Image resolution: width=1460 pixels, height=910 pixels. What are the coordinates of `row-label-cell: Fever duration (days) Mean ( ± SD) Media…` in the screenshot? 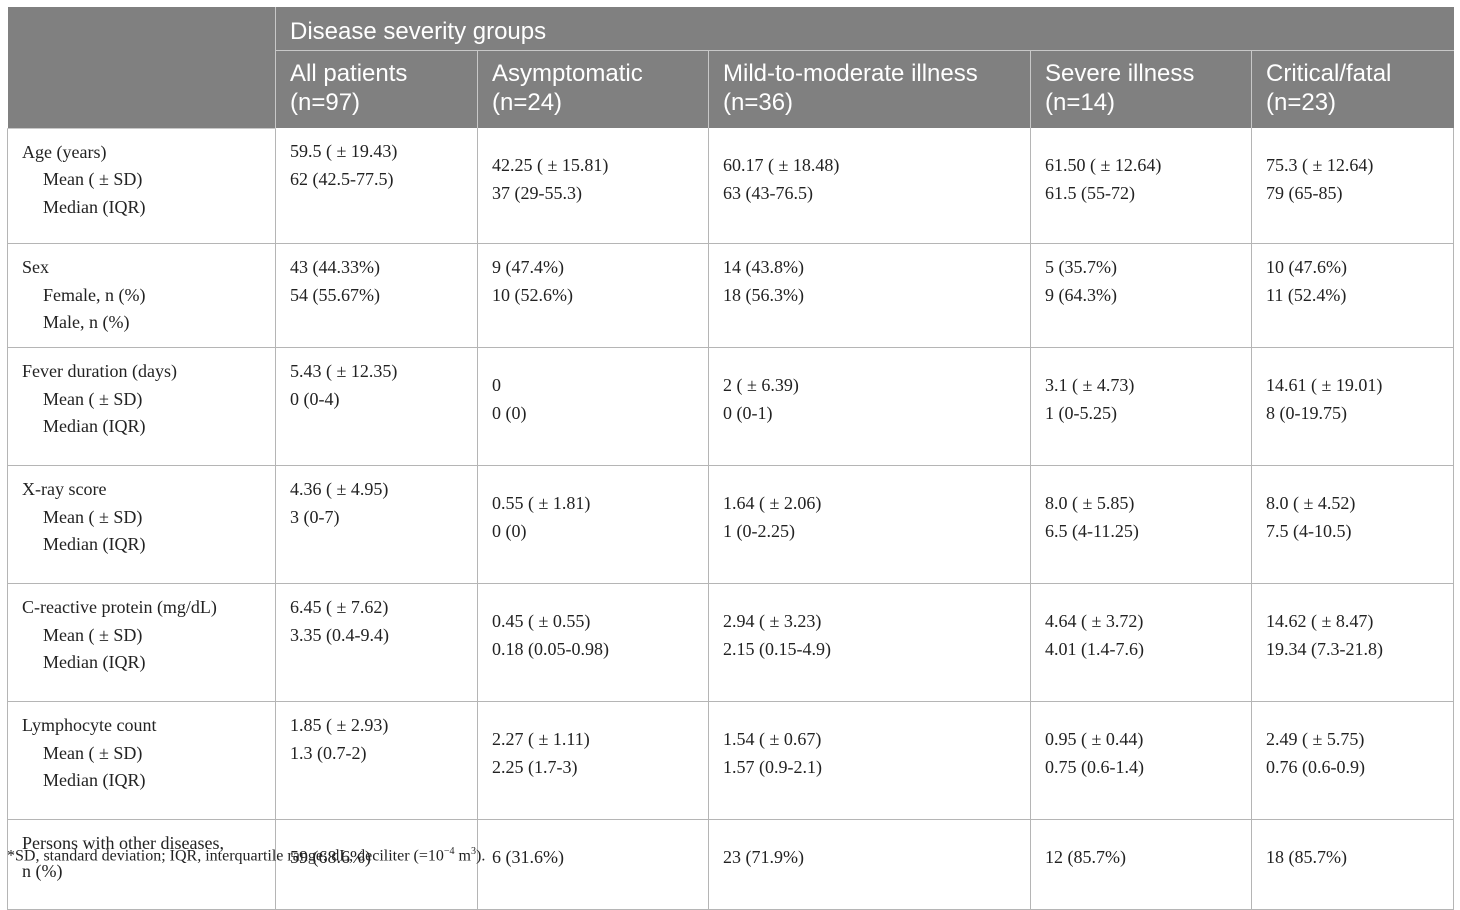 It's located at (141, 406).